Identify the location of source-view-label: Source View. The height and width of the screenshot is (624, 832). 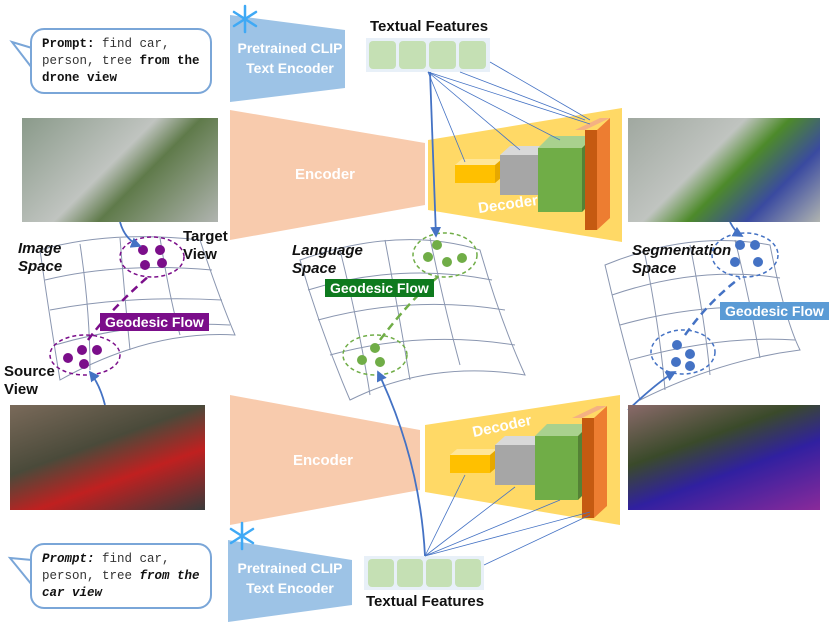
(29, 380).